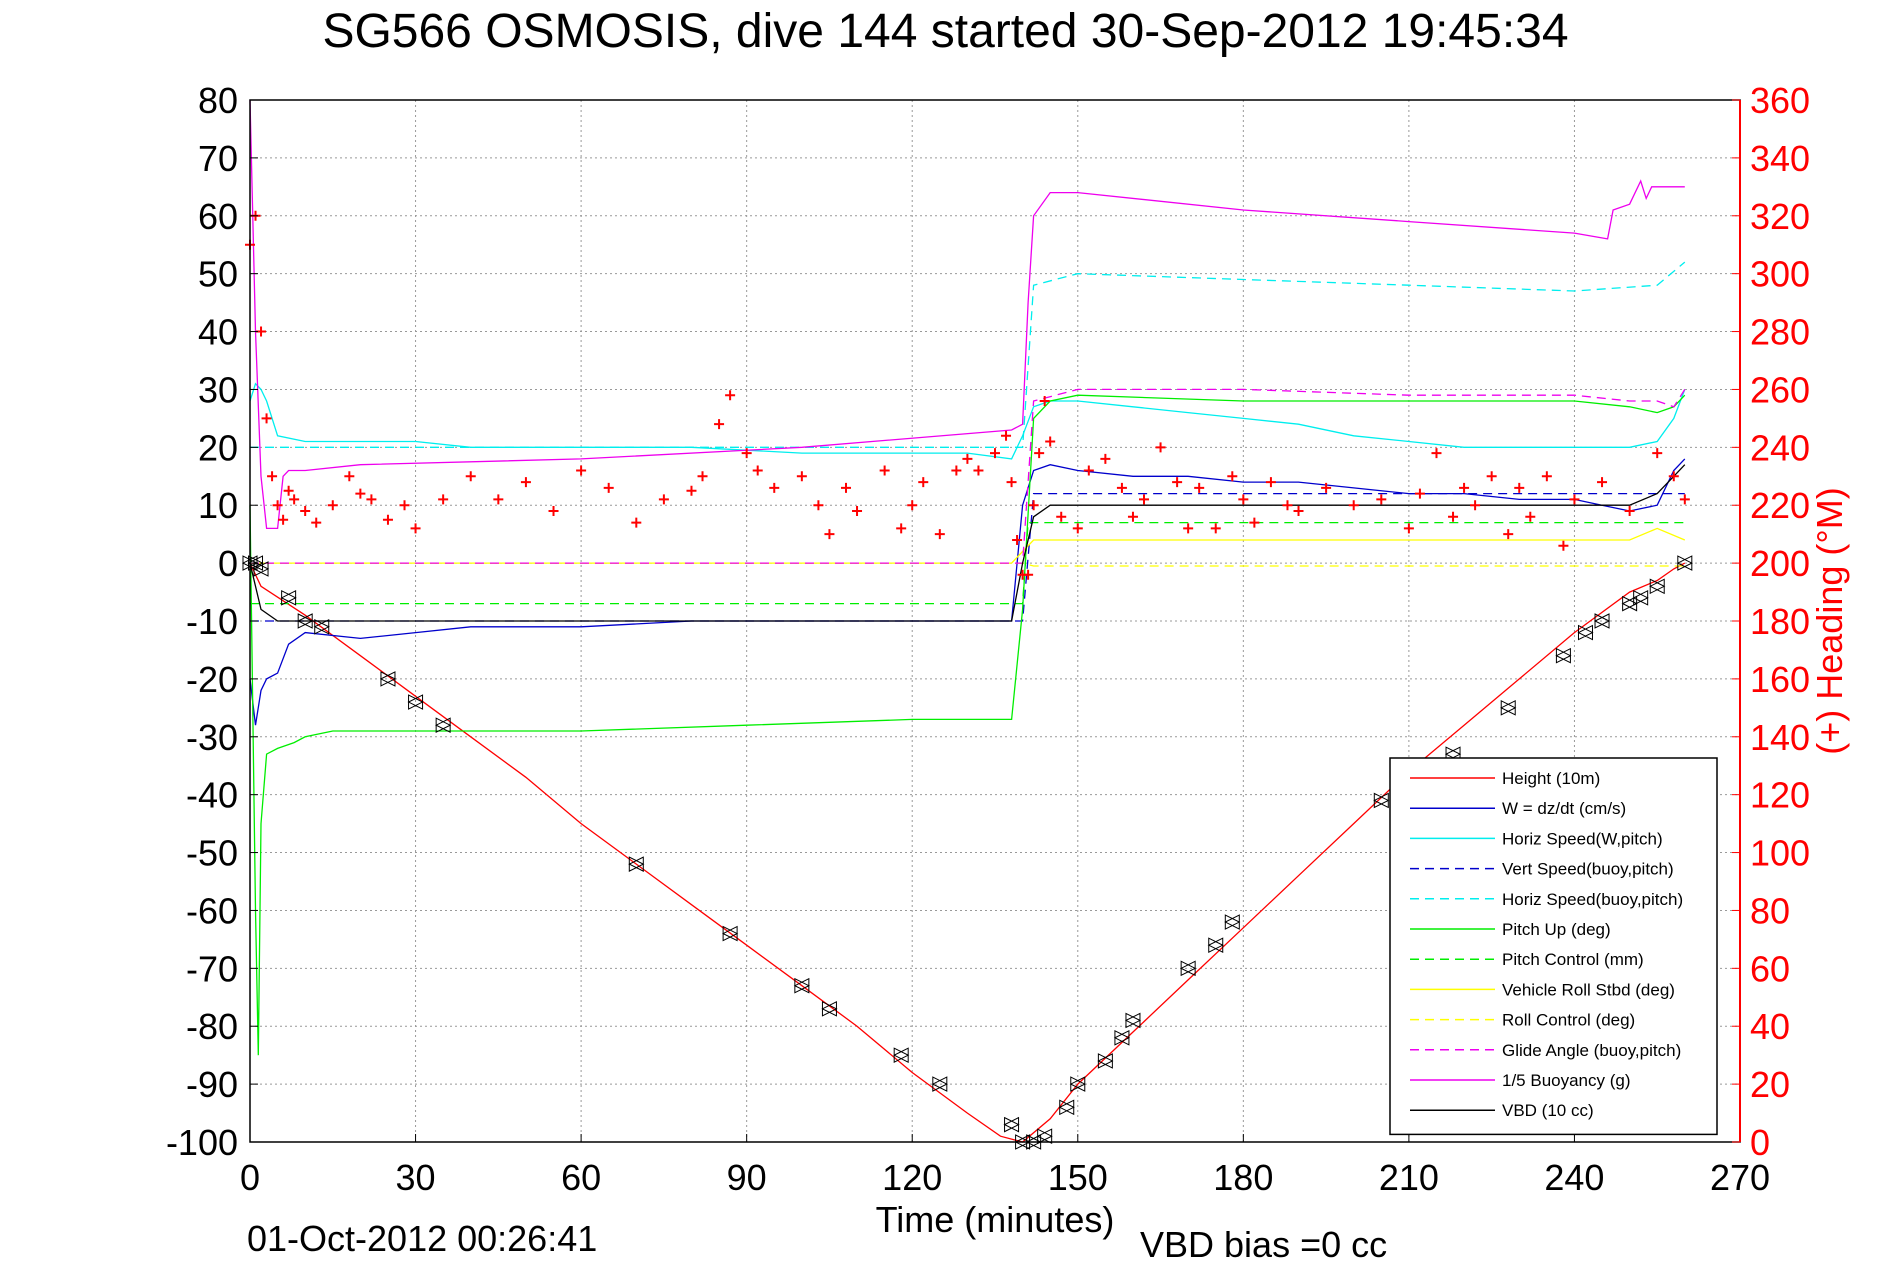  I want to click on x-tick-label: 210, so click(1409, 1177).